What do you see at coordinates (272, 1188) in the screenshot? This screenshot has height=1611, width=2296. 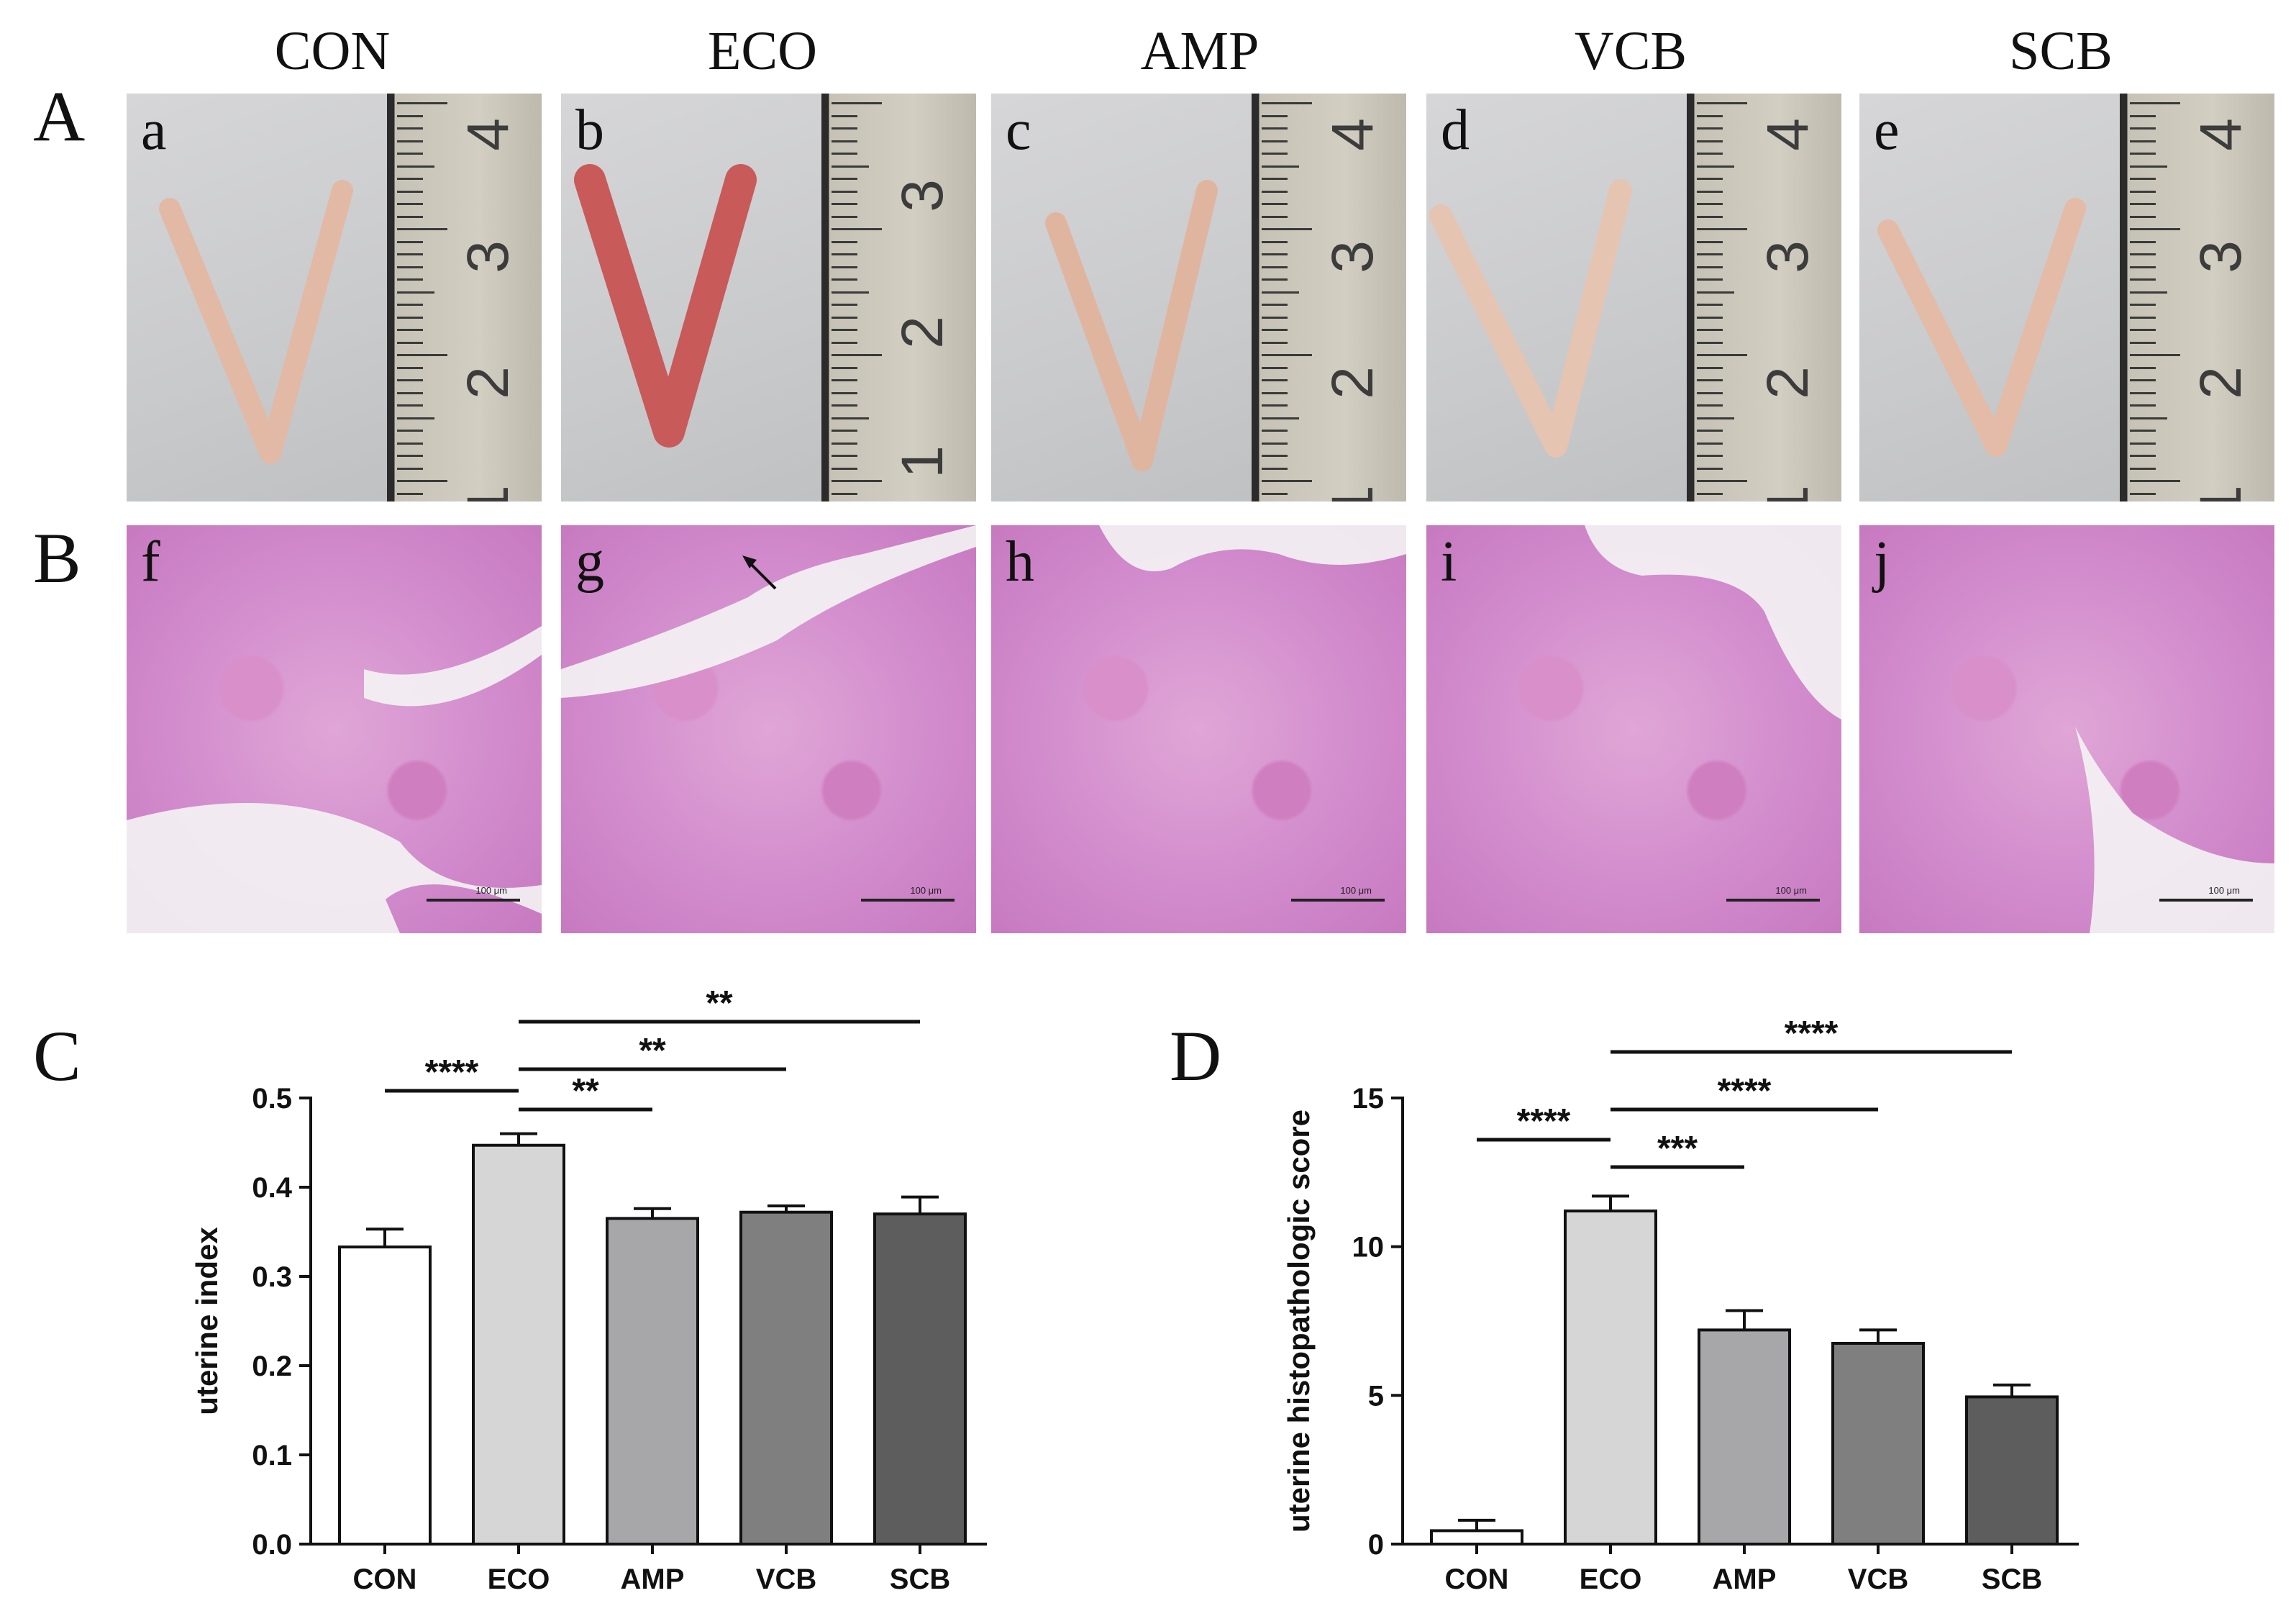 I see `y-tick-label: 0.4` at bounding box center [272, 1188].